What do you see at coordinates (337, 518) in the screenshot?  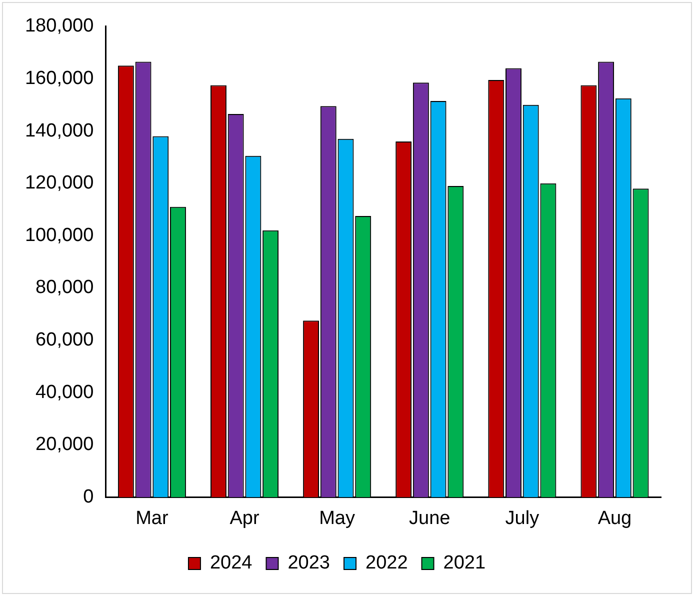 I see `x-tick-label: May` at bounding box center [337, 518].